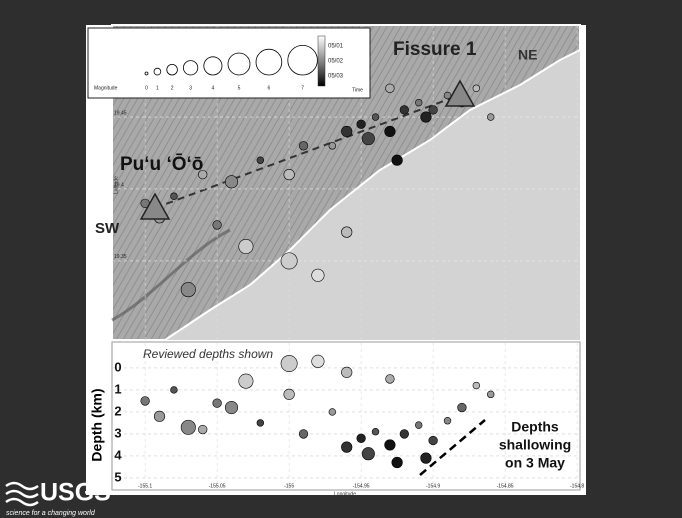 The width and height of the screenshot is (682, 518). What do you see at coordinates (117, 388) in the screenshot?
I see `y-tick-label: 1` at bounding box center [117, 388].